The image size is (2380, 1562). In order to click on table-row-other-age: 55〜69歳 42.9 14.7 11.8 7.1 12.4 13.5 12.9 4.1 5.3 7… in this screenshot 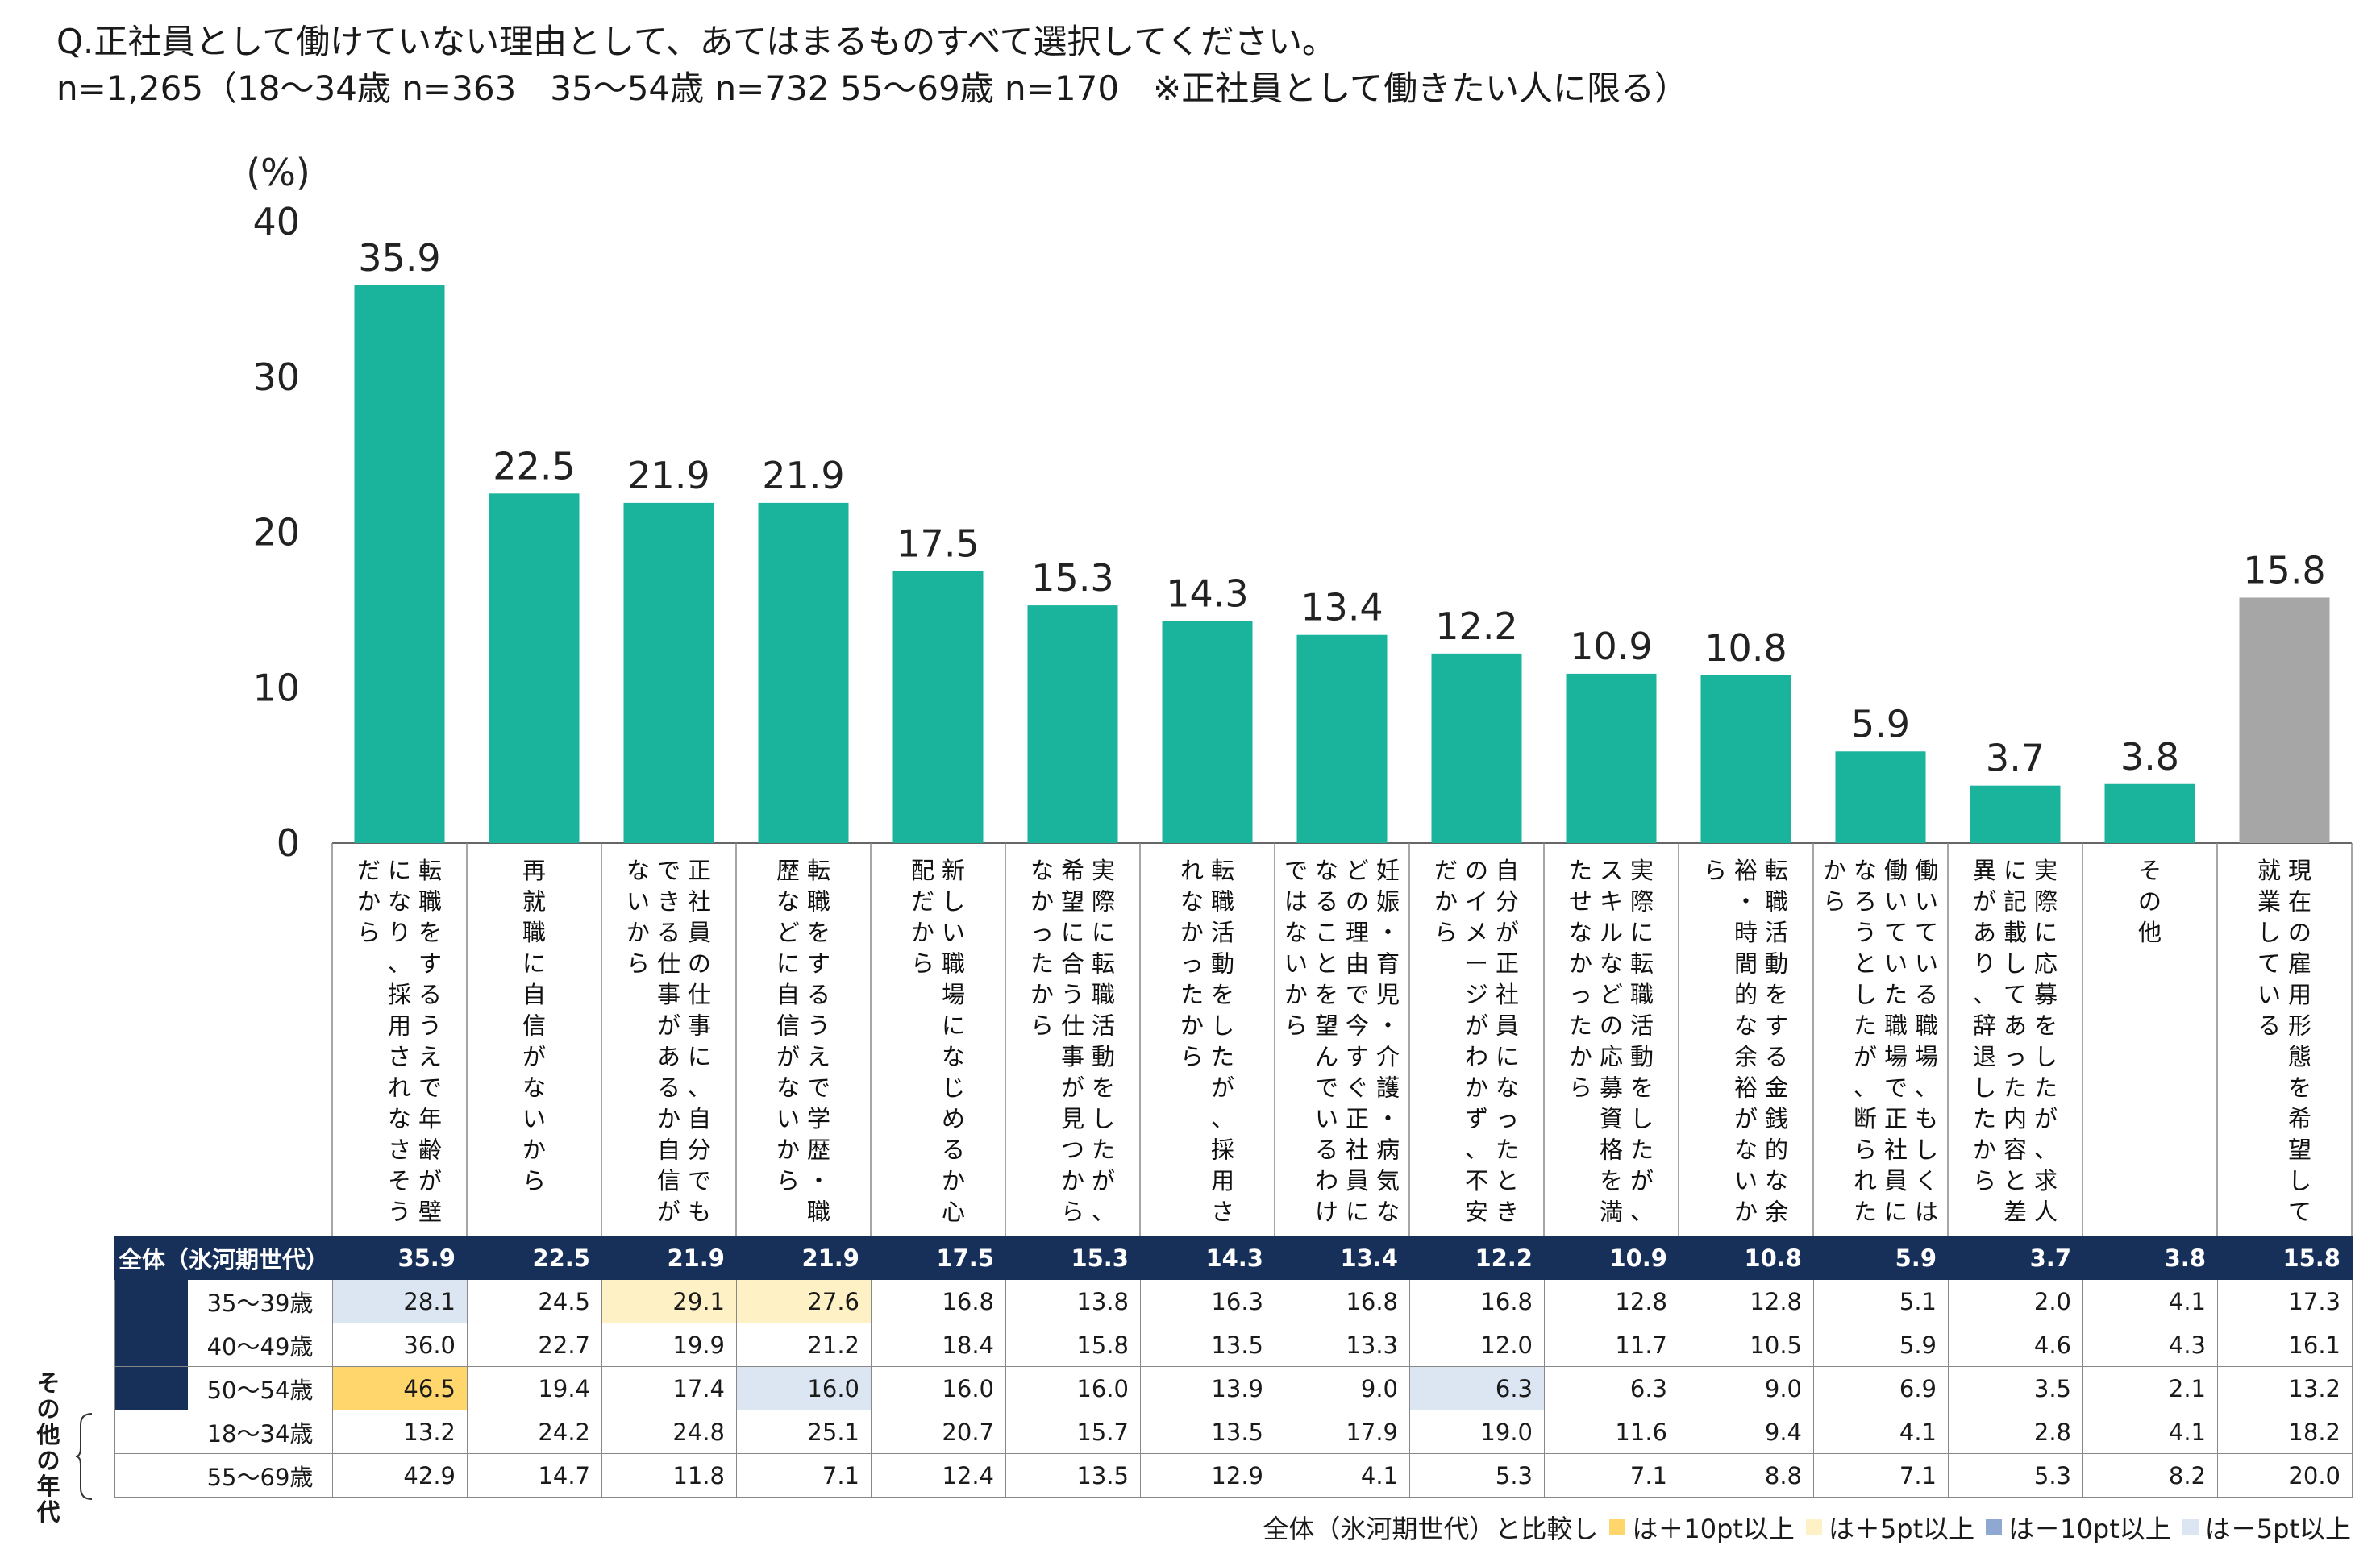, I will do `click(1233, 1475)`.